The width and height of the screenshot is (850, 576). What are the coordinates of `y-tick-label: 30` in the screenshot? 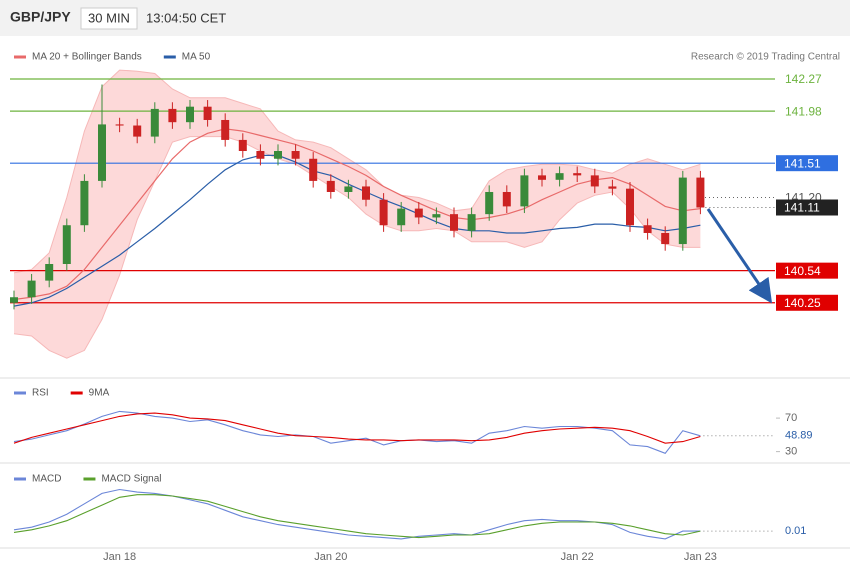 It's located at (791, 452).